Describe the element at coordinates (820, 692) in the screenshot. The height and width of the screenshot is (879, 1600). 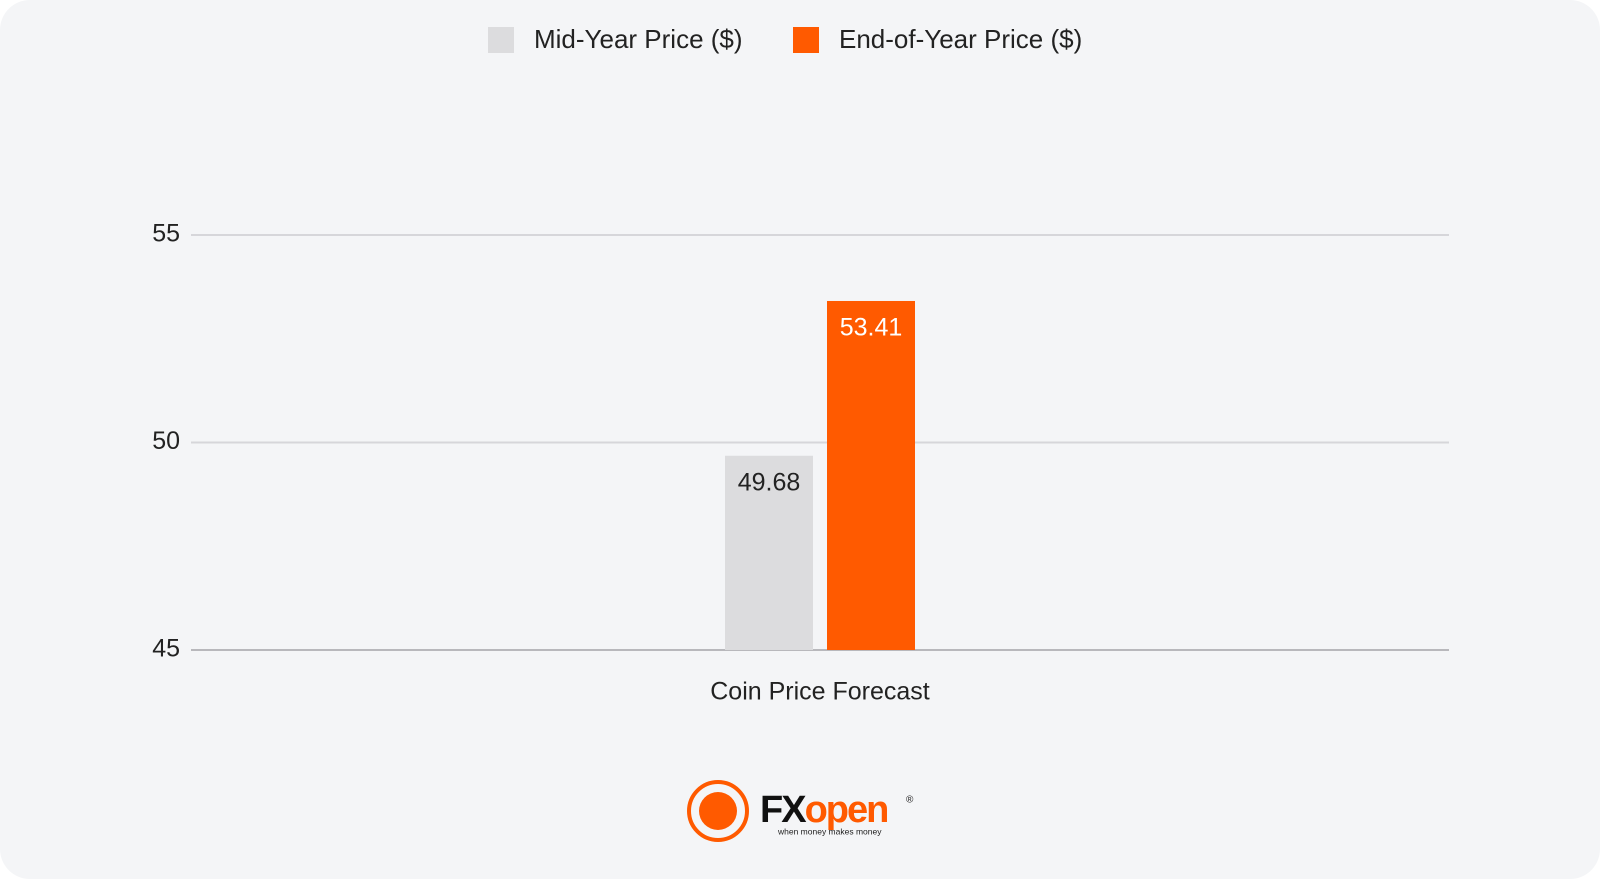
I see `x-tick-label: Coin Price Forecast` at that location.